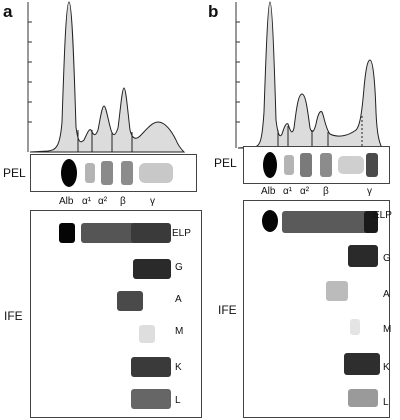 The width and height of the screenshot is (400, 420). What do you see at coordinates (363, 398) in the screenshot?
I see `ife-b-lane-l` at bounding box center [363, 398].